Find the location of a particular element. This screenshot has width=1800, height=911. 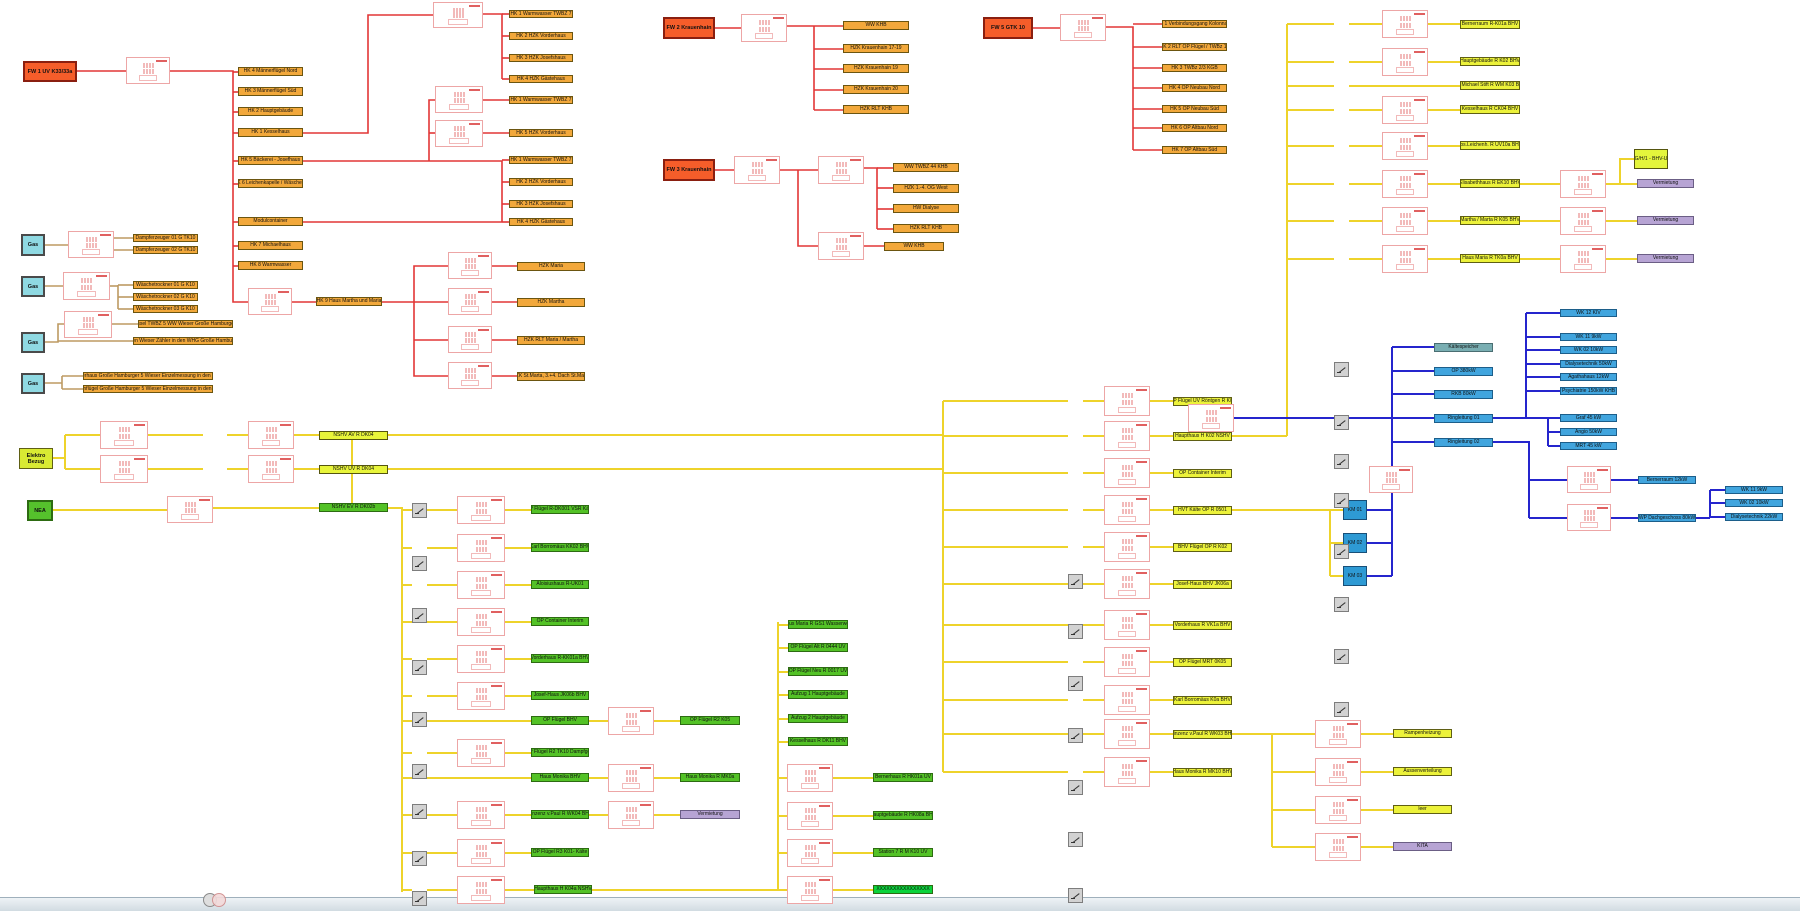

dampferzeuger-01-g-tk10: Dampferzeuger 01 G TK10 is located at coordinates (165, 238).